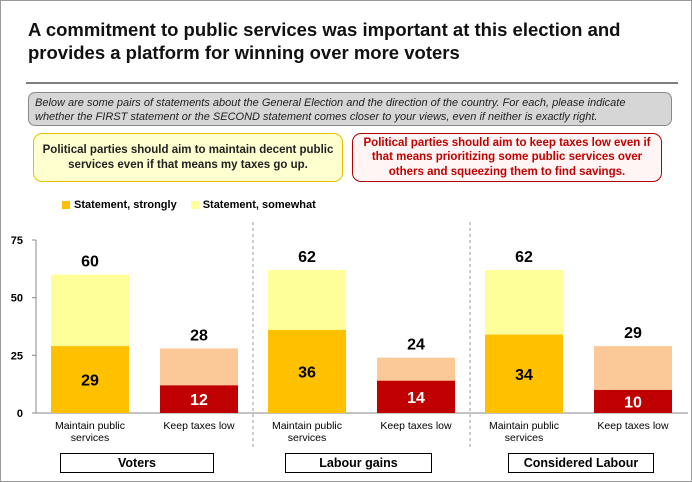 This screenshot has height=482, width=692. What do you see at coordinates (137, 463) in the screenshot?
I see `group-label-voters: Voters` at bounding box center [137, 463].